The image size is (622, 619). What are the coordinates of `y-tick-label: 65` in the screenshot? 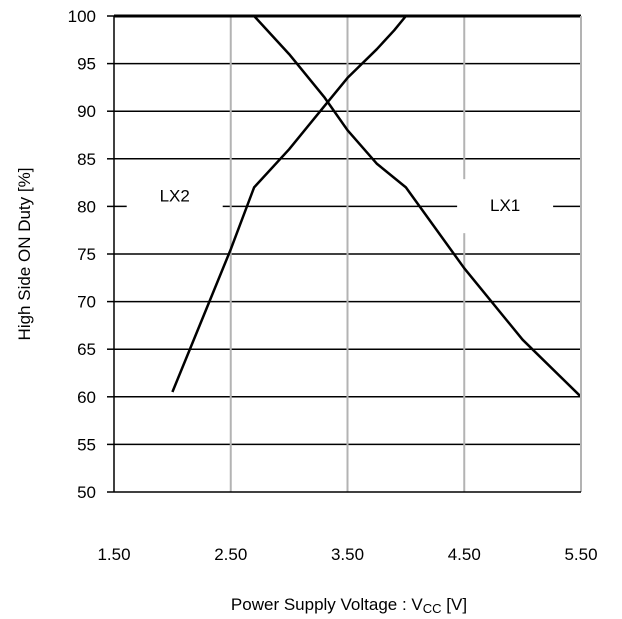 It's located at (86, 349).